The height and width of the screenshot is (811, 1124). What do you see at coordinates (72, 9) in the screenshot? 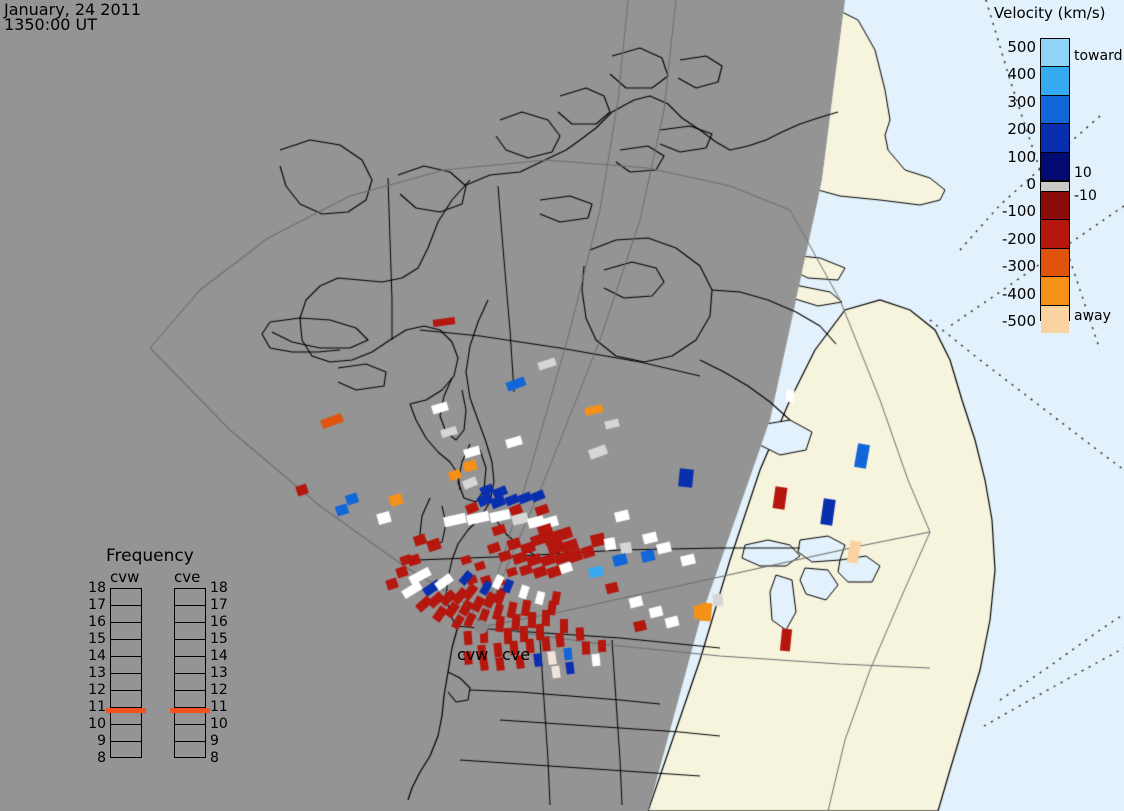
I see `timestamp-date: January, 24 2011` at bounding box center [72, 9].